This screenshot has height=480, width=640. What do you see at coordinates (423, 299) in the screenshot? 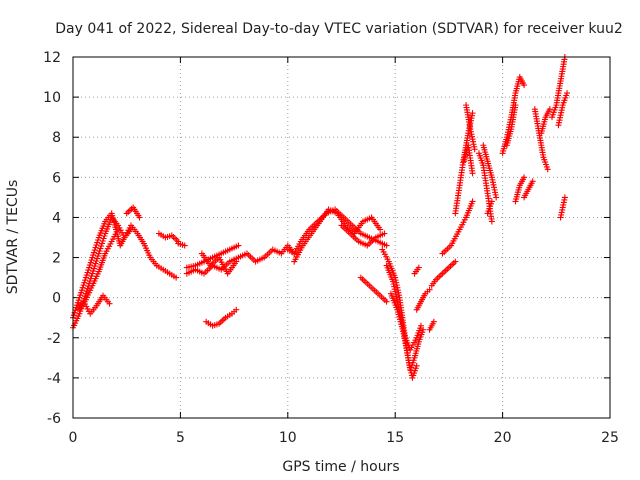
I see `series-track-s` at bounding box center [423, 299].